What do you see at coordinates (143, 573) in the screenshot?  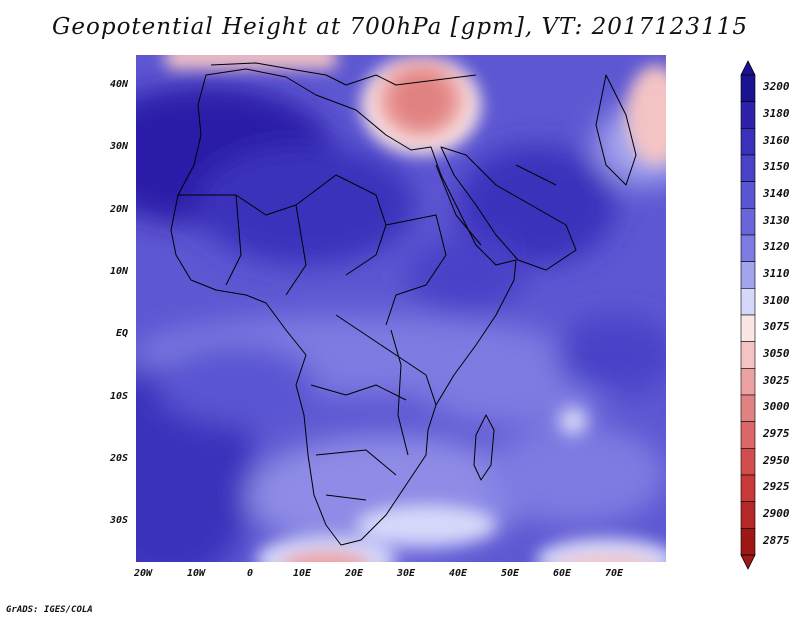 I see `lon-label: 20W` at bounding box center [143, 573].